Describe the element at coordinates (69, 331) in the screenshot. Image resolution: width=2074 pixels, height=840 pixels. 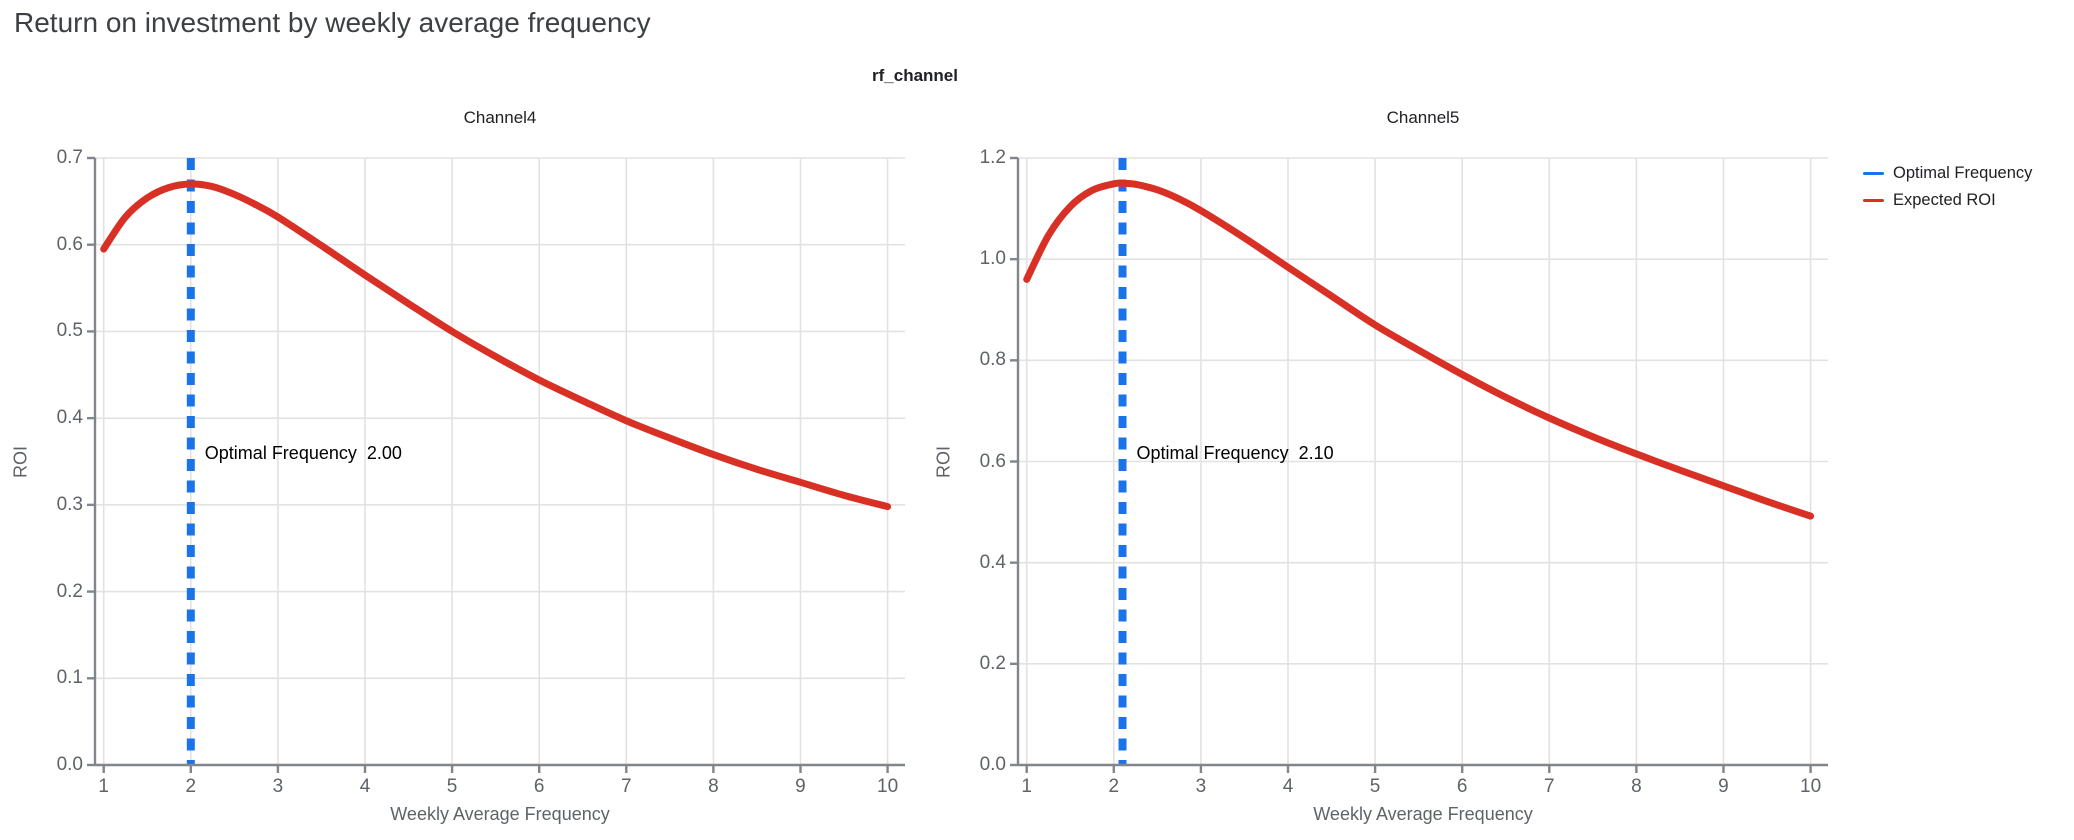
I see `y-tick-label: 0.5` at that location.